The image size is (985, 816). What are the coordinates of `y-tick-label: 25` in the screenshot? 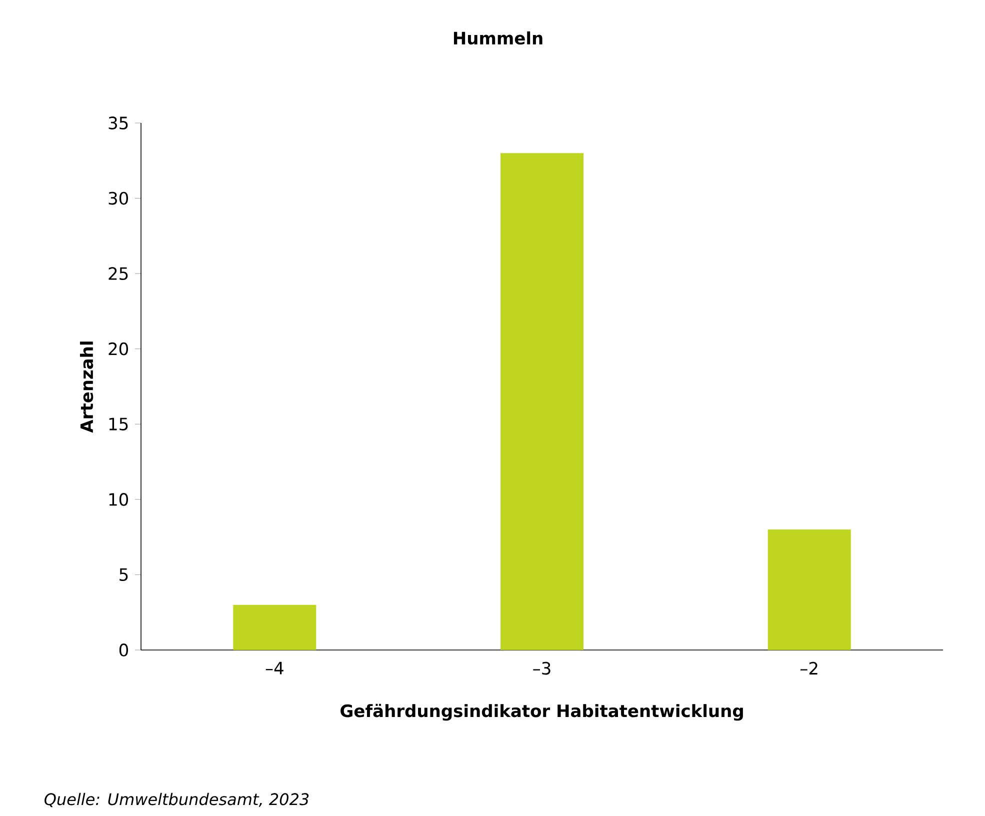 It's located at (118, 273).